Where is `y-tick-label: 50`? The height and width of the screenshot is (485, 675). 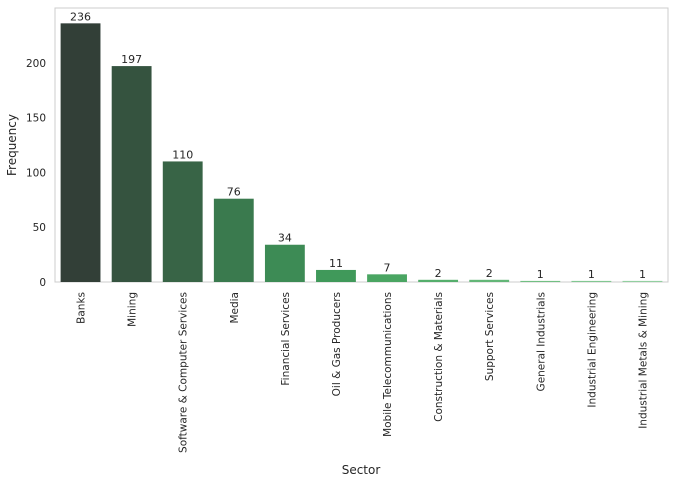
y-tick-label: 50 is located at coordinates (39, 228).